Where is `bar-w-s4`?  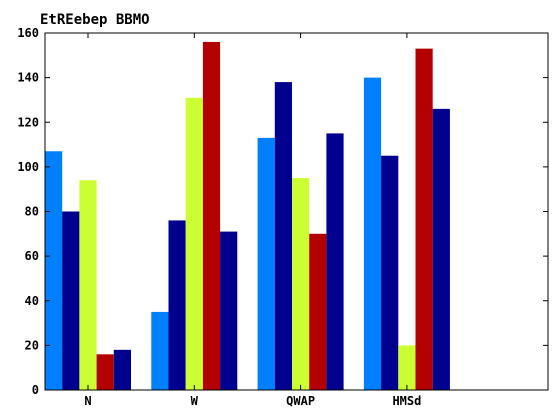
bar-w-s4 is located at coordinates (211, 216).